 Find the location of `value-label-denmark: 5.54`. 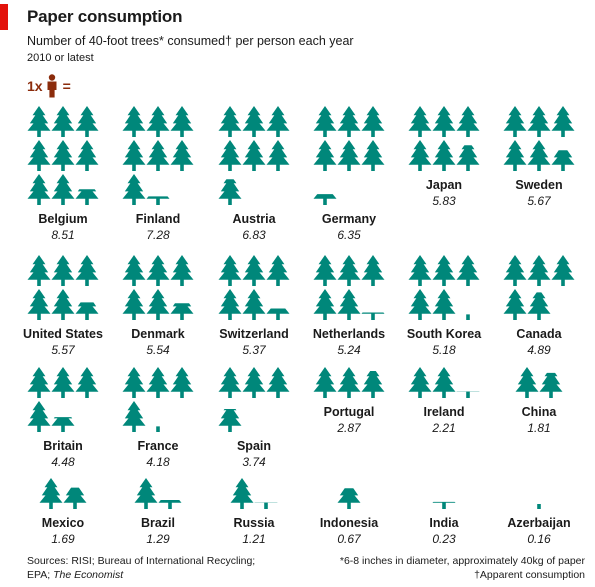

value-label-denmark: 5.54 is located at coordinates (158, 350).